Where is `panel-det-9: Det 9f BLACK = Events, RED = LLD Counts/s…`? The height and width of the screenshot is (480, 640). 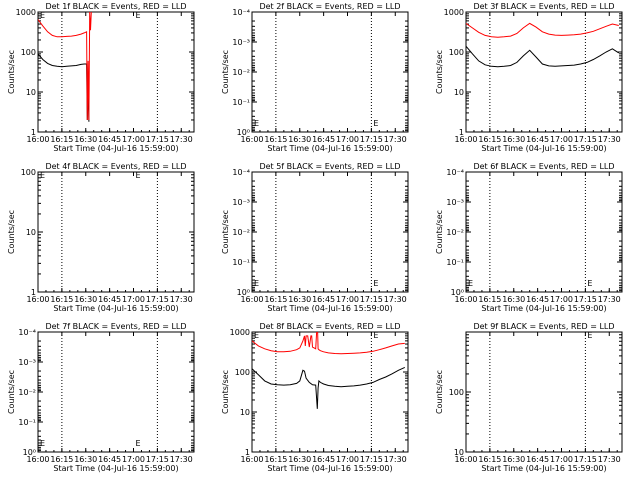 panel-det-9: Det 9f BLACK = Events, RED = LLD Counts/s… is located at coordinates (529, 397).